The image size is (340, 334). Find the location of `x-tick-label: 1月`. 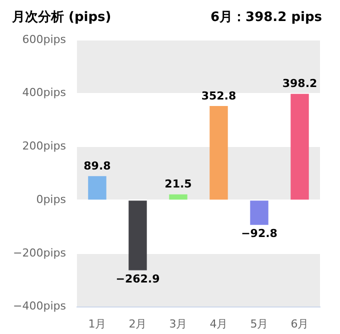

x-tick-label: 1月 is located at coordinates (97, 323).